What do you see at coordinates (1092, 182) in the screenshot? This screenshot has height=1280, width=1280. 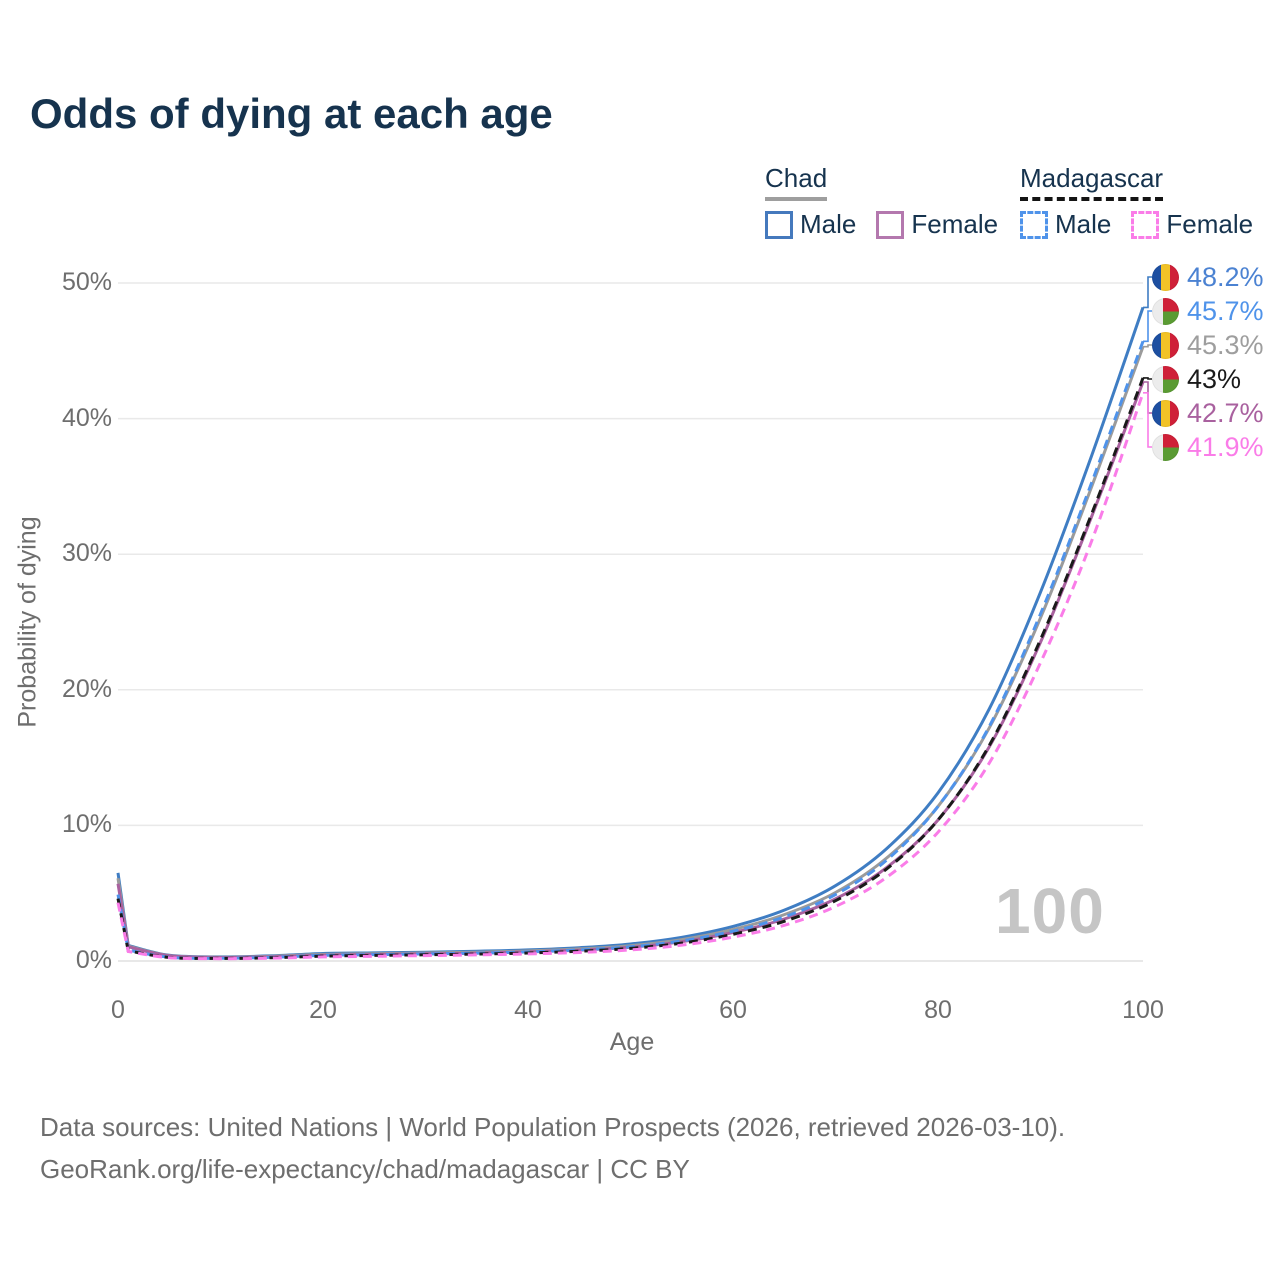 I see `legend-header-madagascar: Madagascar` at bounding box center [1092, 182].